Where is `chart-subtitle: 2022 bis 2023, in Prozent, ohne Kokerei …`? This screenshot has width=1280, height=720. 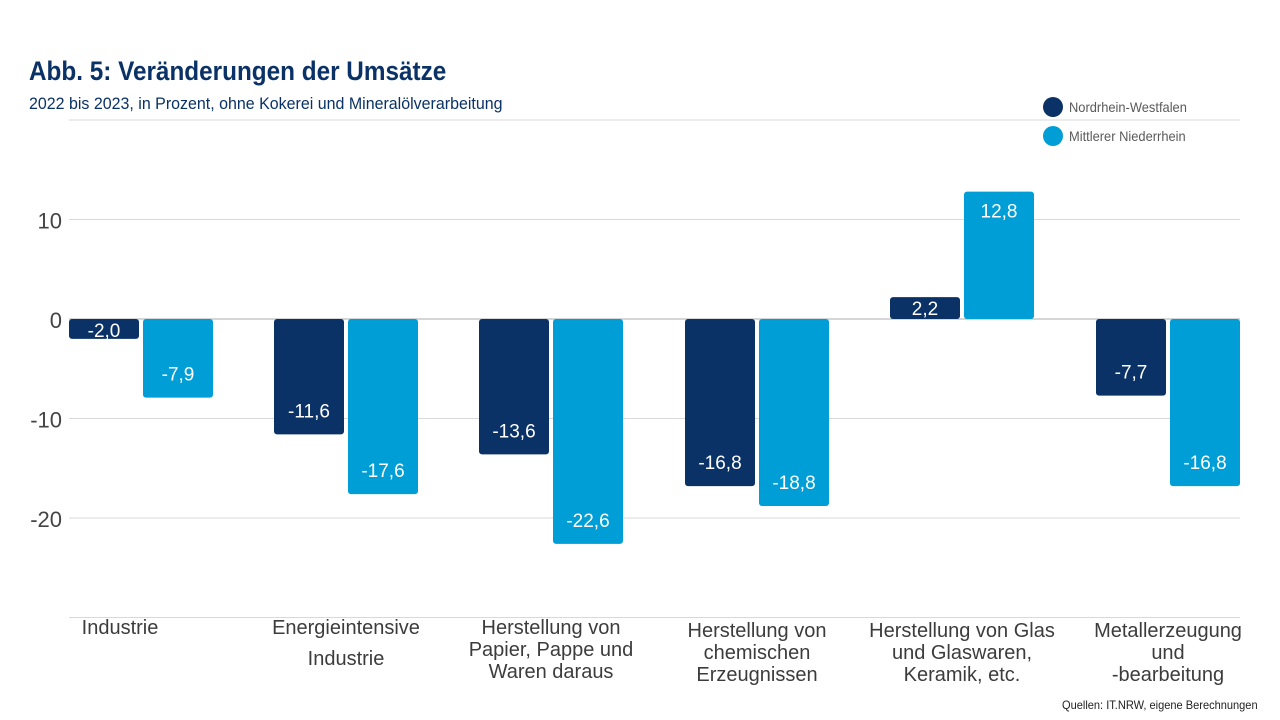
chart-subtitle: 2022 bis 2023, in Prozent, ohne Kokerei … is located at coordinates (266, 103).